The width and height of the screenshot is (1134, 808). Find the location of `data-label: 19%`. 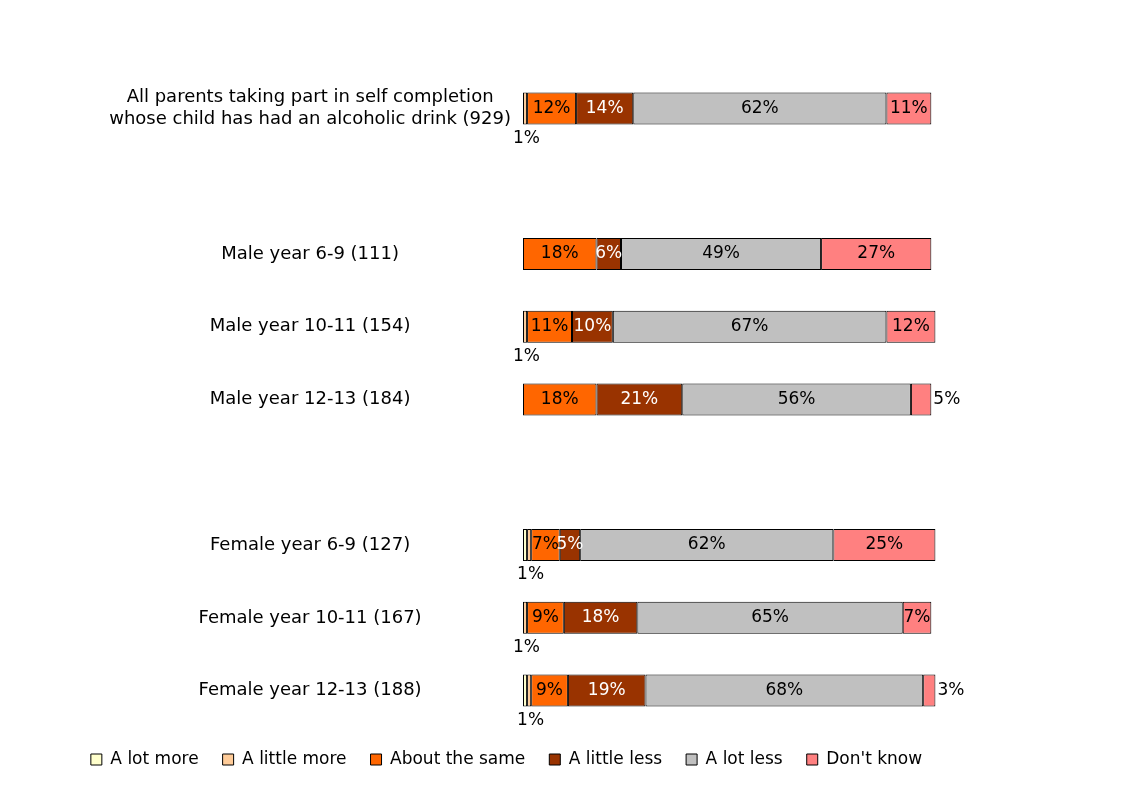

data-label: 19% is located at coordinates (606, 689).